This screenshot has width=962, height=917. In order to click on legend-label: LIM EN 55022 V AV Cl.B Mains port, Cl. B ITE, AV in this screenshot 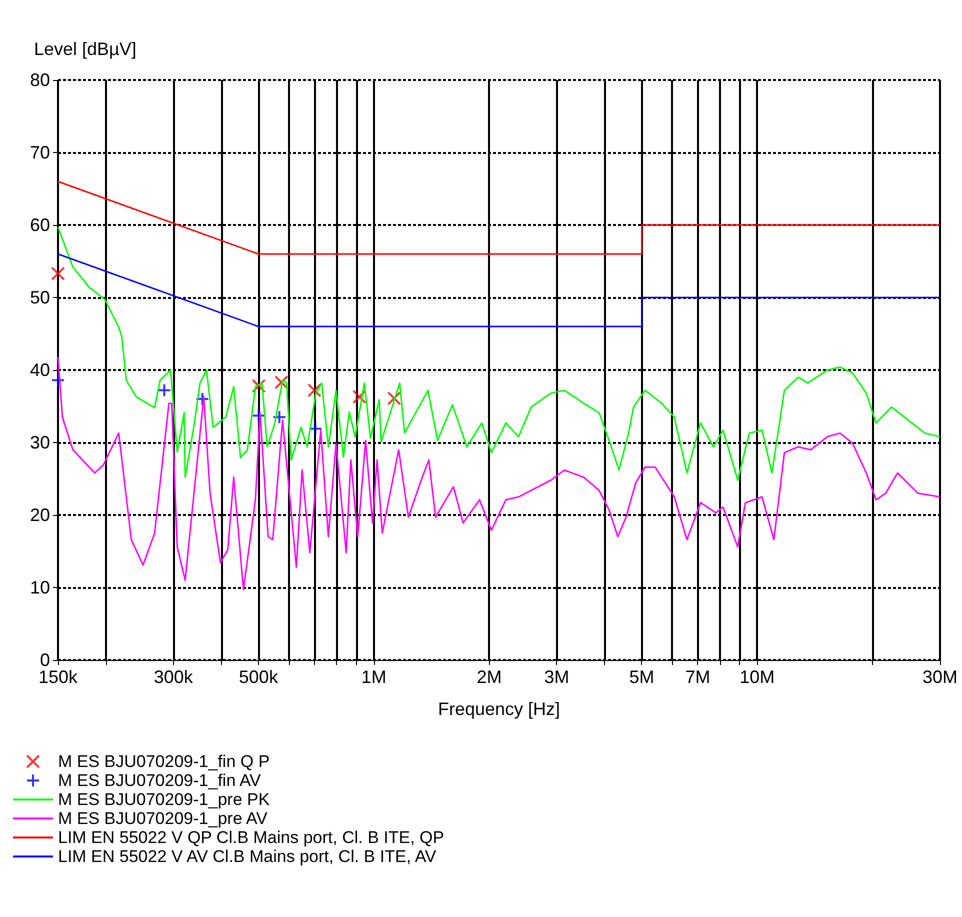, I will do `click(247, 856)`.